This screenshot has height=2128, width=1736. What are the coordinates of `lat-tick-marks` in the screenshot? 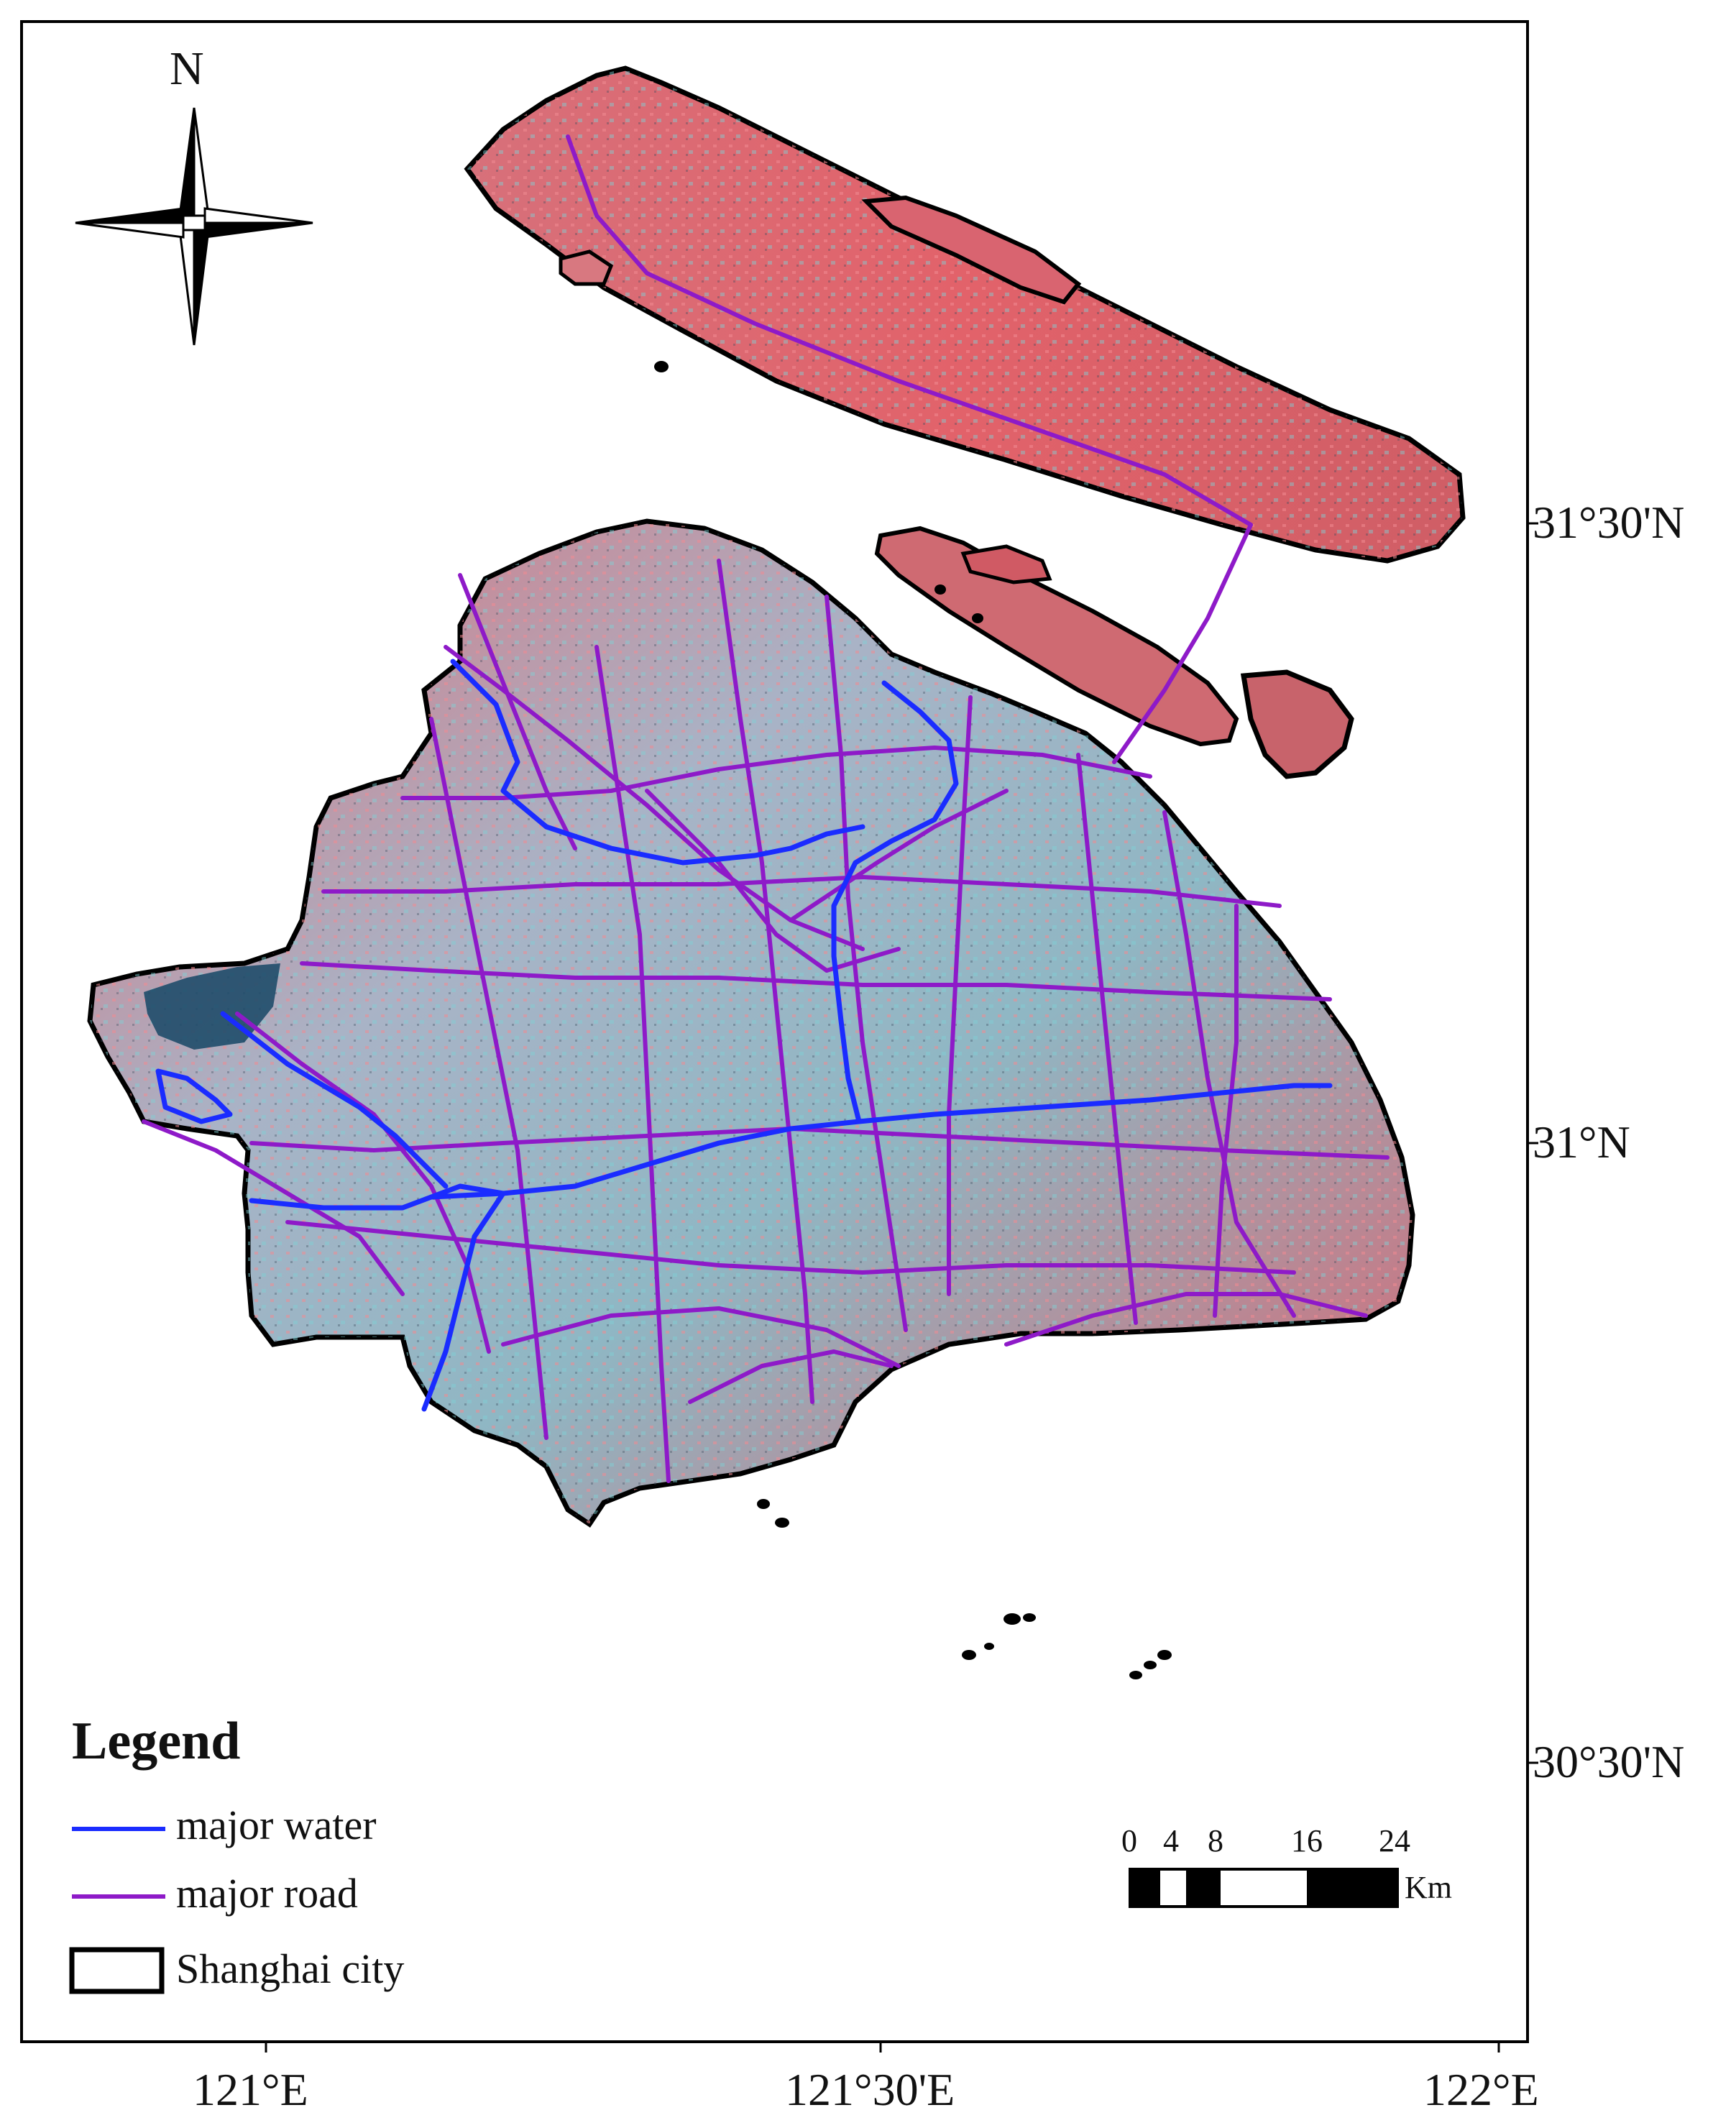 It's located at (1533, 1143).